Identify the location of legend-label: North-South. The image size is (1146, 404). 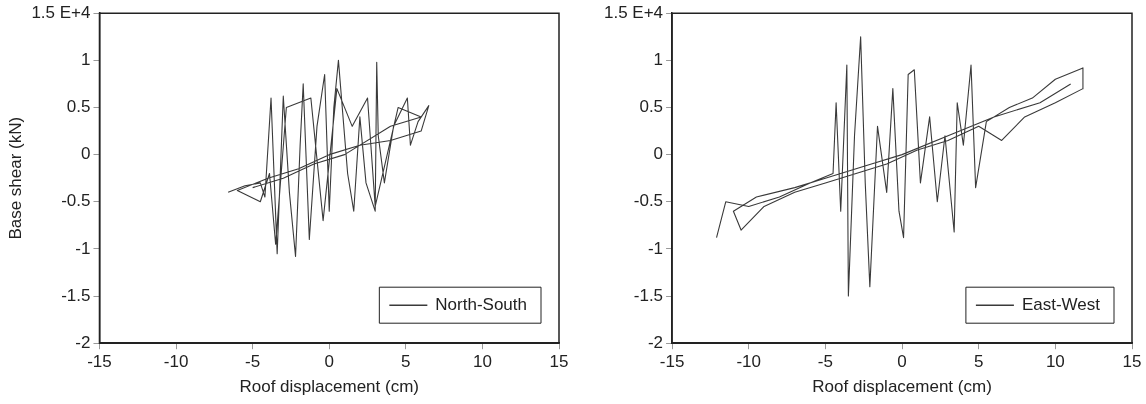
(481, 304).